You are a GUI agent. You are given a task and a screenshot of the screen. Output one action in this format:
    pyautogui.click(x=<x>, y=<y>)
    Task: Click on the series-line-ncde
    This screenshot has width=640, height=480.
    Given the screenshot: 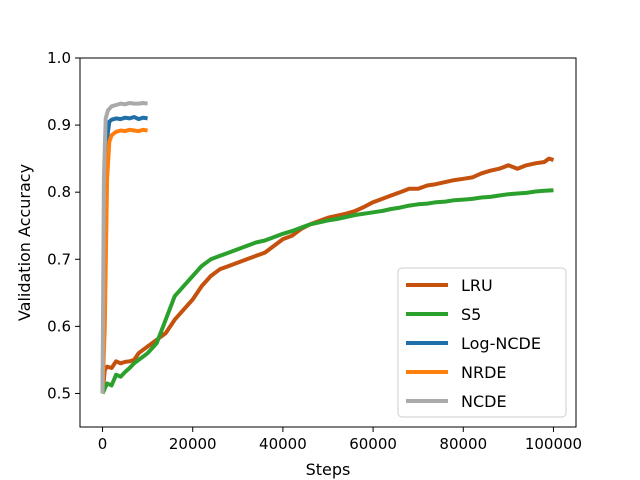 What is the action you would take?
    pyautogui.click(x=124, y=247)
    